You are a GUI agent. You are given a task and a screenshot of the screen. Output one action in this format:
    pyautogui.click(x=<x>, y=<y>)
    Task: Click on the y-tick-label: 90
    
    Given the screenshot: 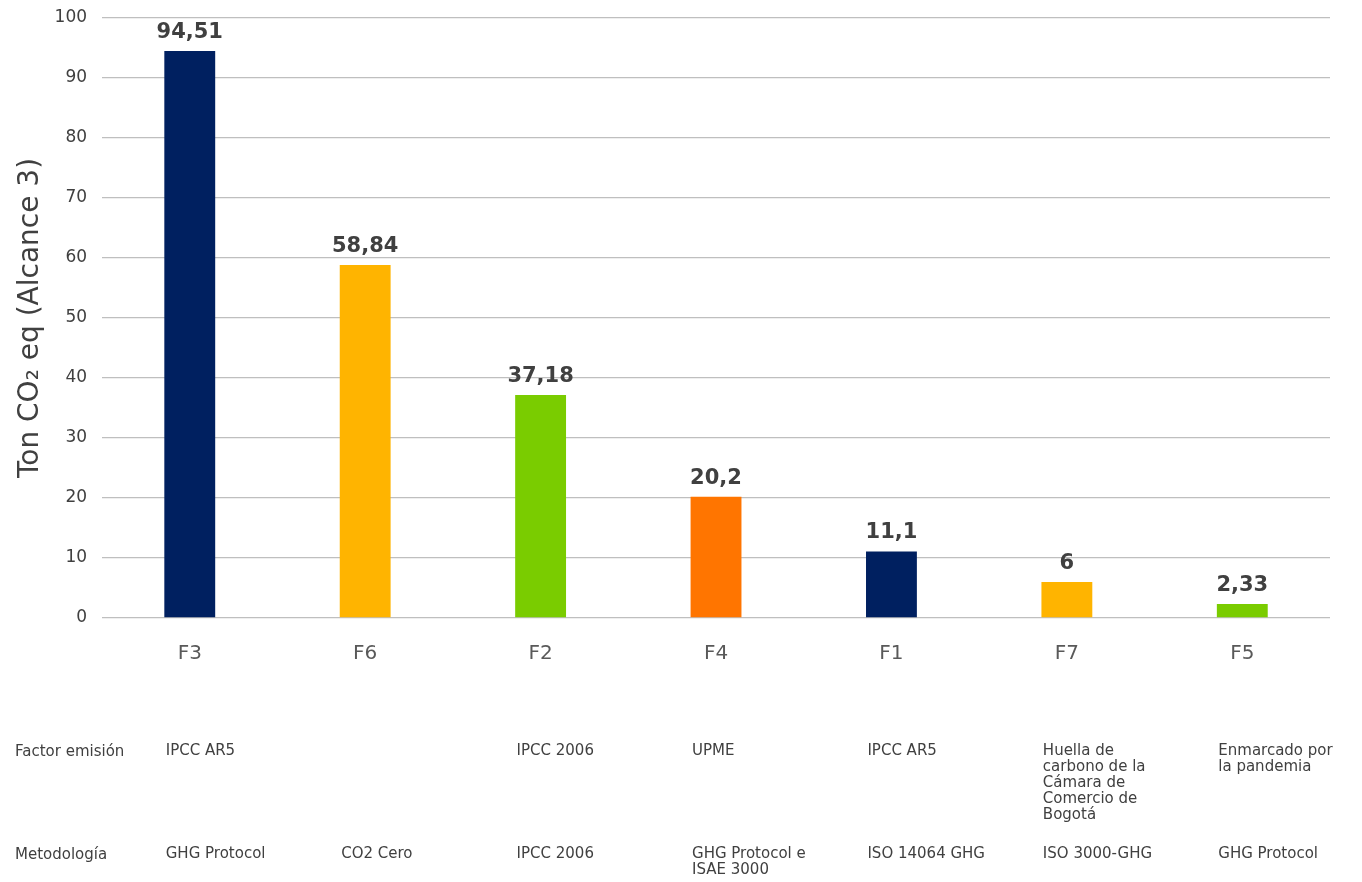 What is the action you would take?
    pyautogui.click(x=76, y=76)
    